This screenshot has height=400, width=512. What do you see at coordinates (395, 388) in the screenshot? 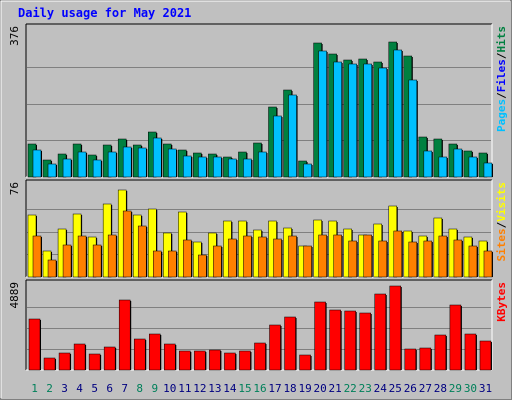
I see `x-label-day-25: 25` at bounding box center [395, 388].